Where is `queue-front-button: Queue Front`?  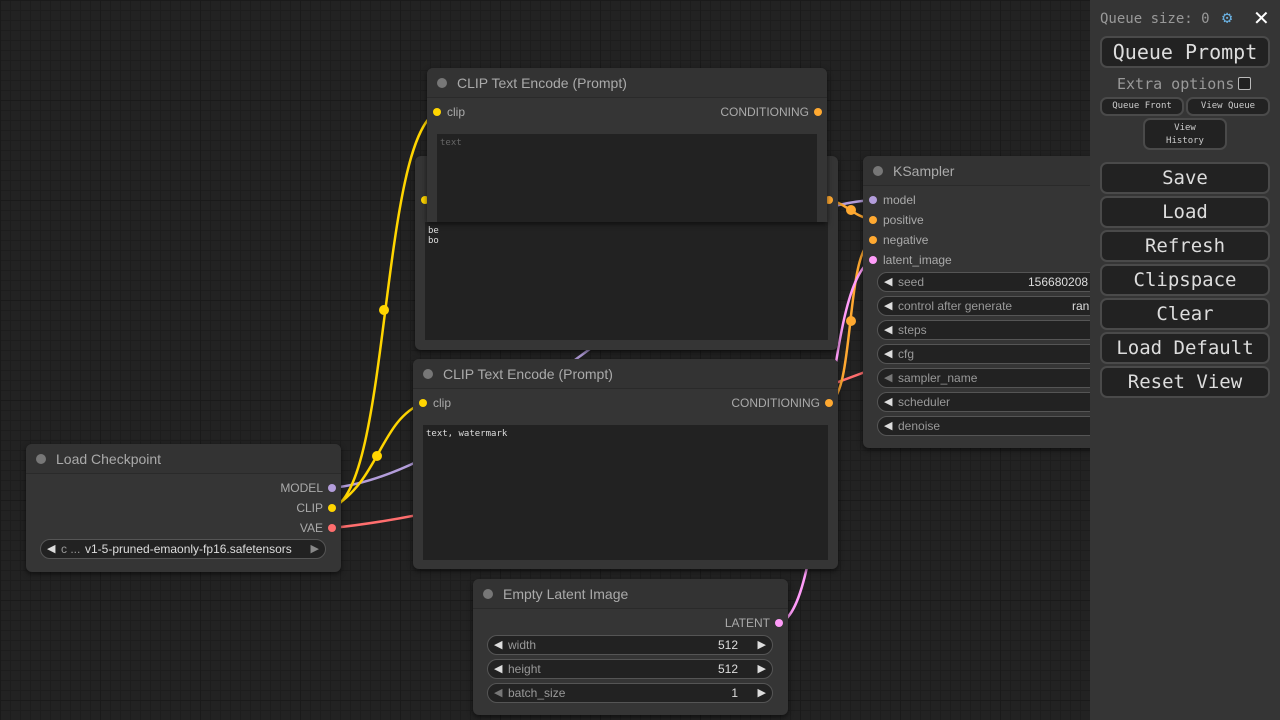
queue-front-button: Queue Front is located at coordinates (1142, 106).